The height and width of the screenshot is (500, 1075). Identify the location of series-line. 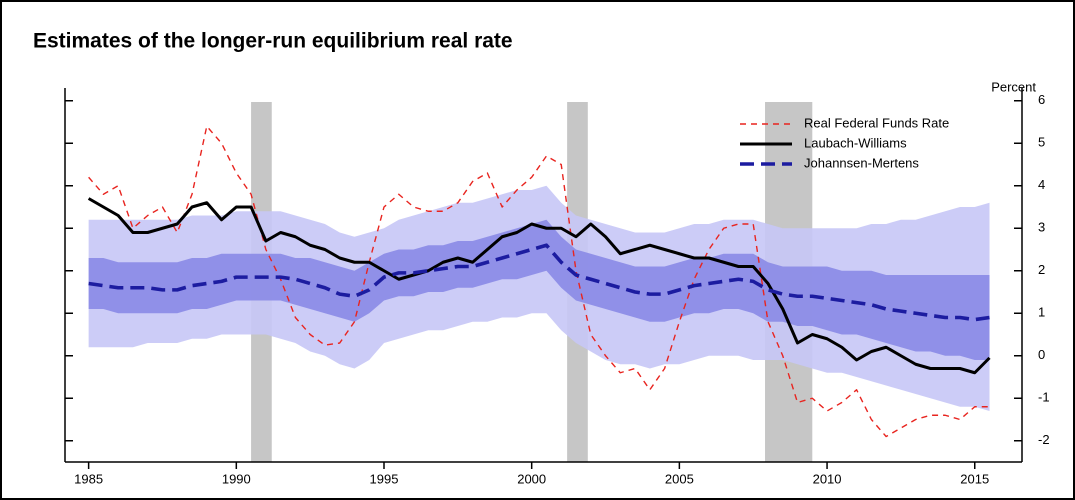
(539, 282).